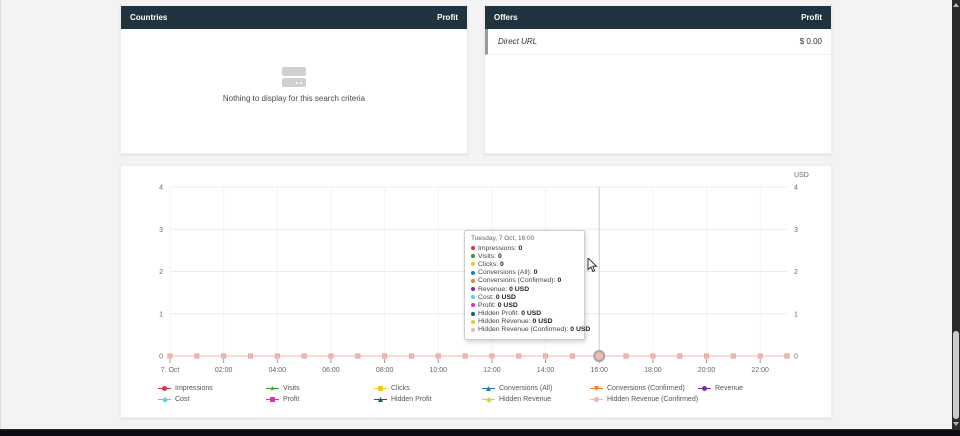 The height and width of the screenshot is (436, 960). I want to click on legend-label: Hidden Revenue (Confirmed), so click(653, 399).